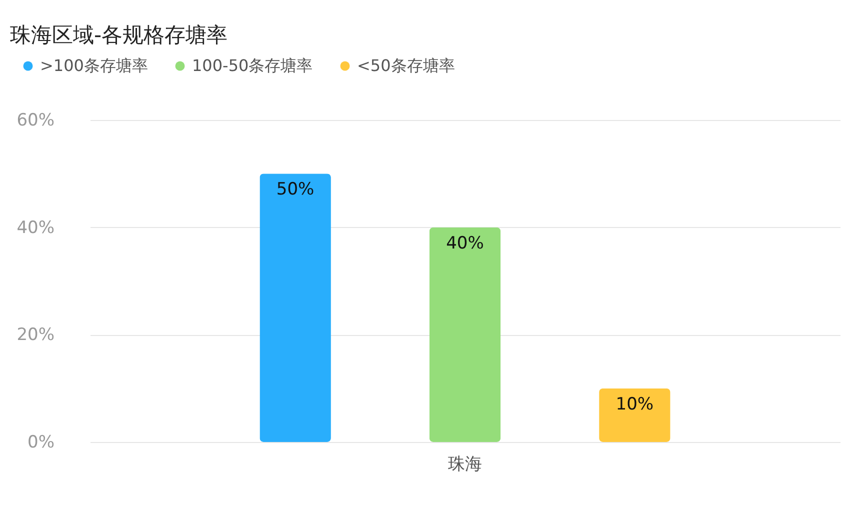 This screenshot has width=849, height=512. I want to click on y-tick-label: 60%, so click(35, 120).